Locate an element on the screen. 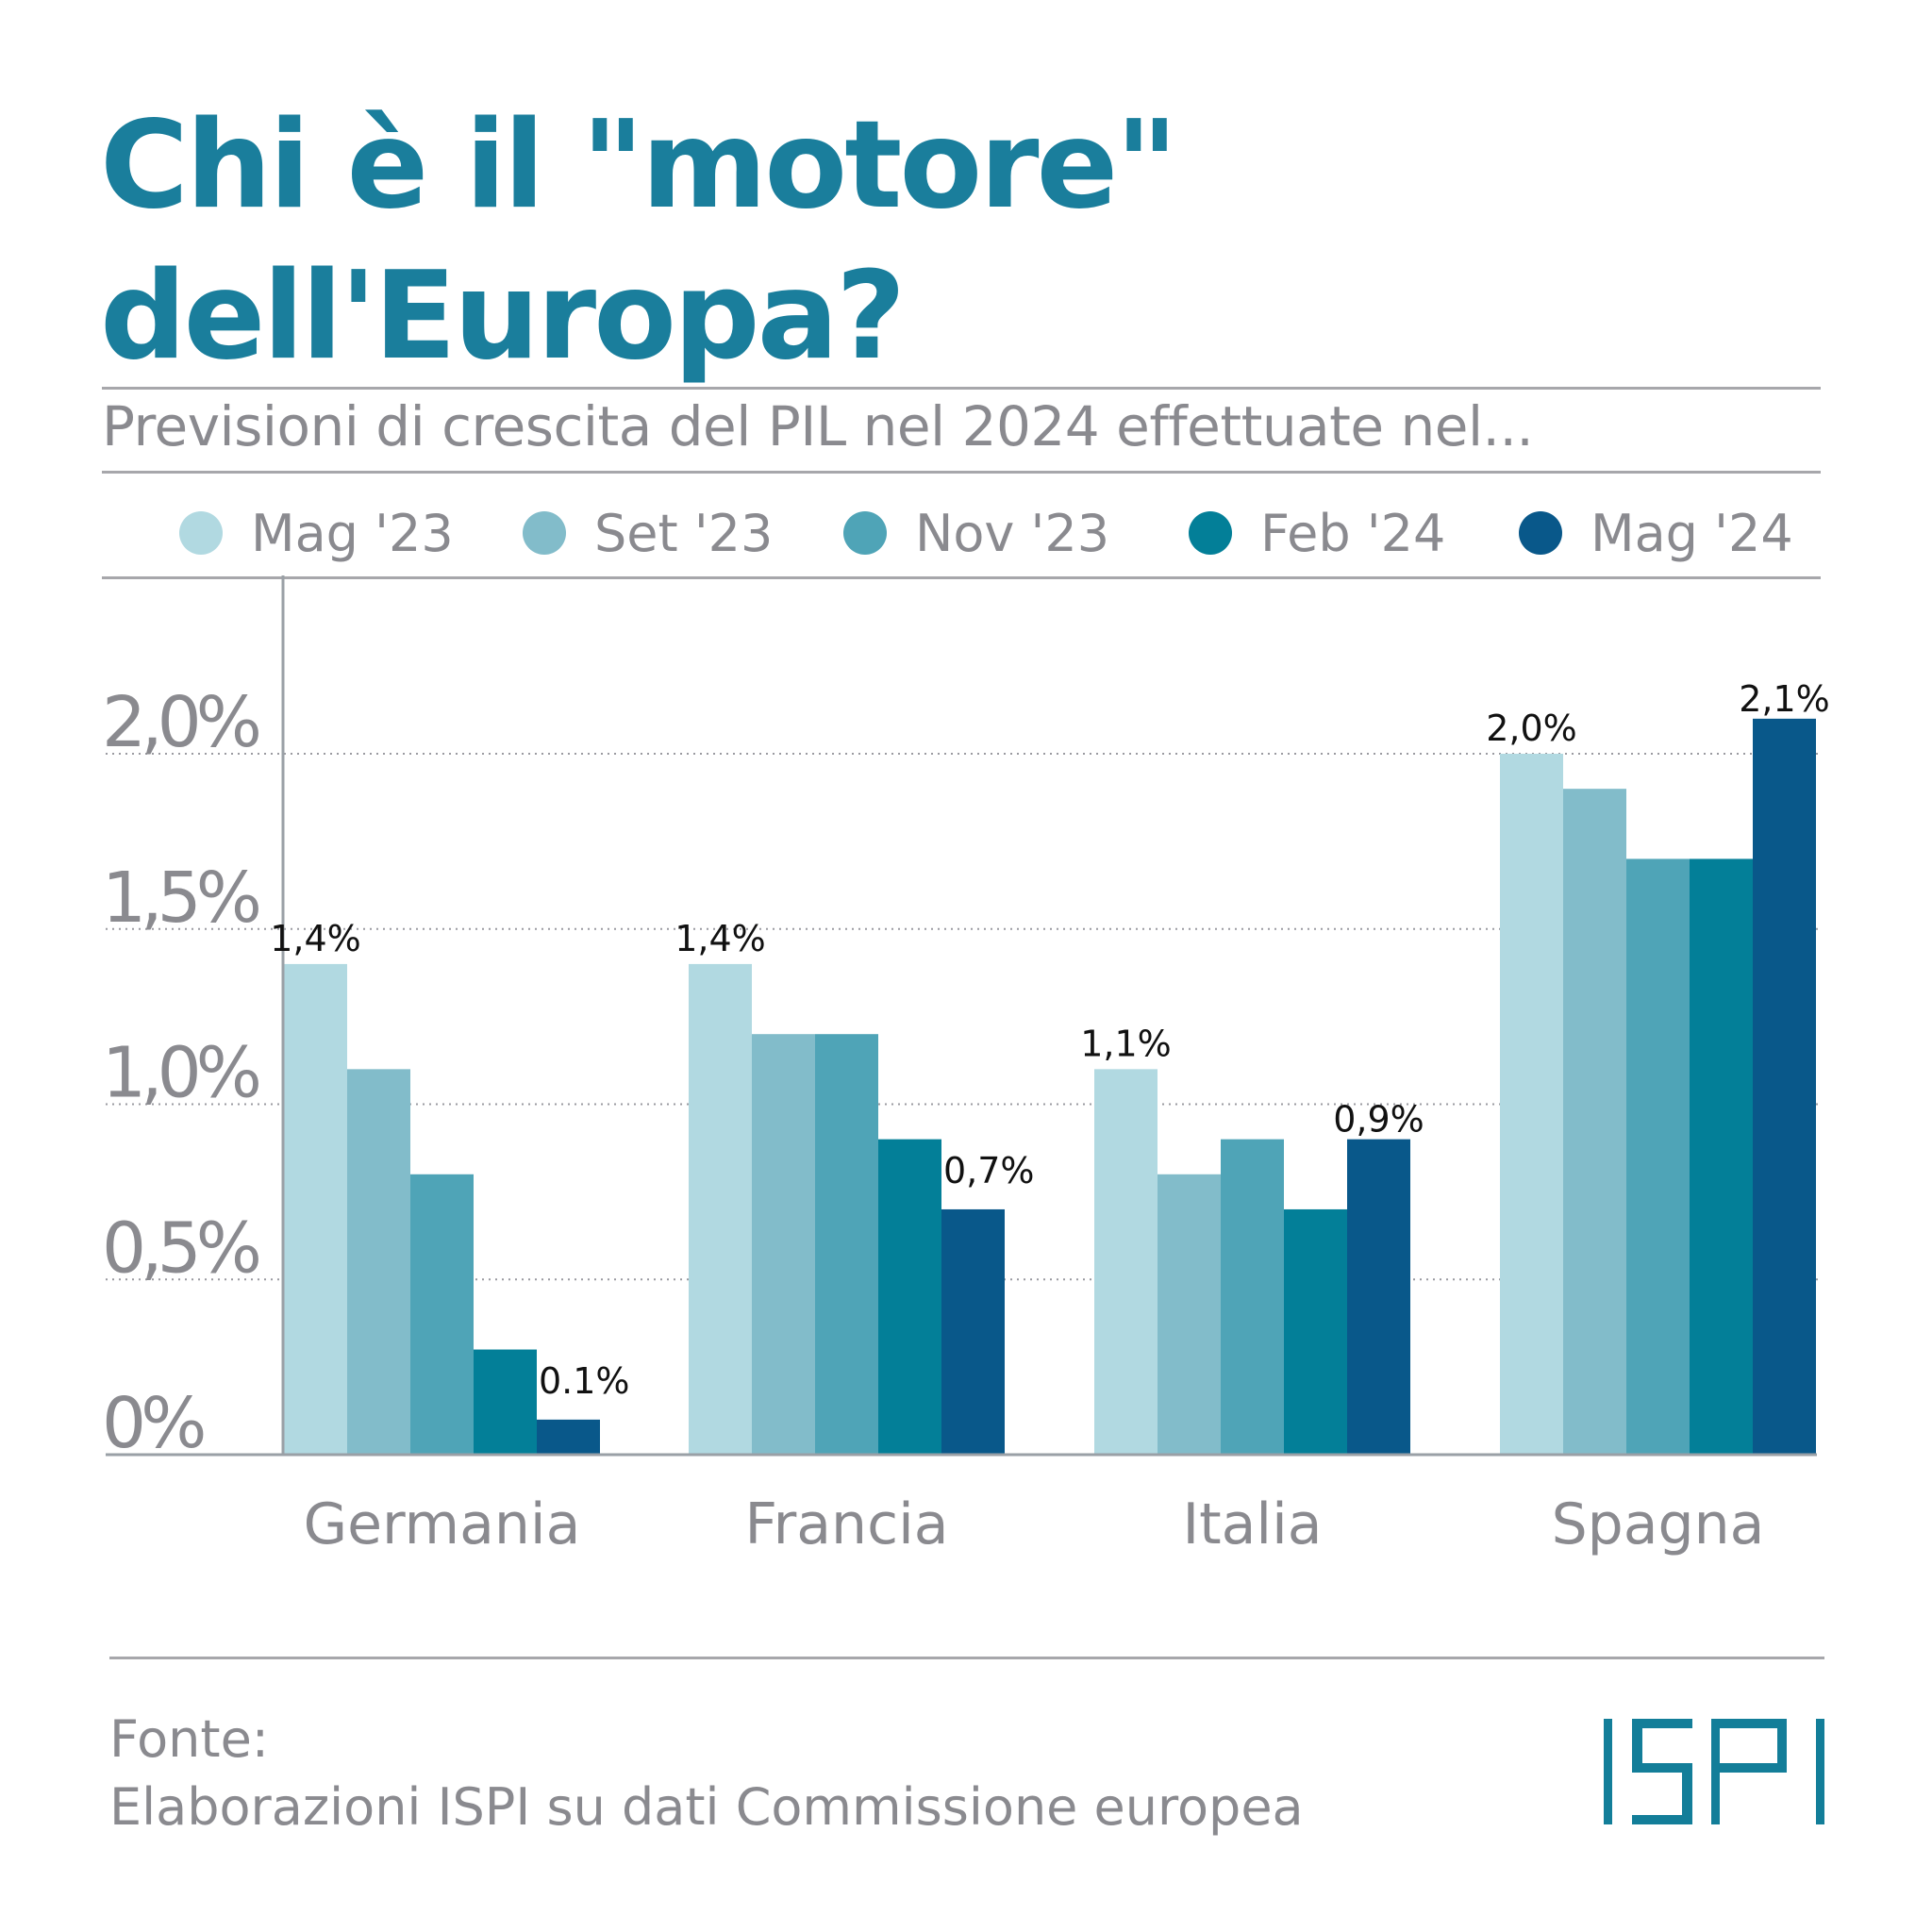 This screenshot has width=1932, height=1932. legend-item: Mag '24 is located at coordinates (1656, 533).